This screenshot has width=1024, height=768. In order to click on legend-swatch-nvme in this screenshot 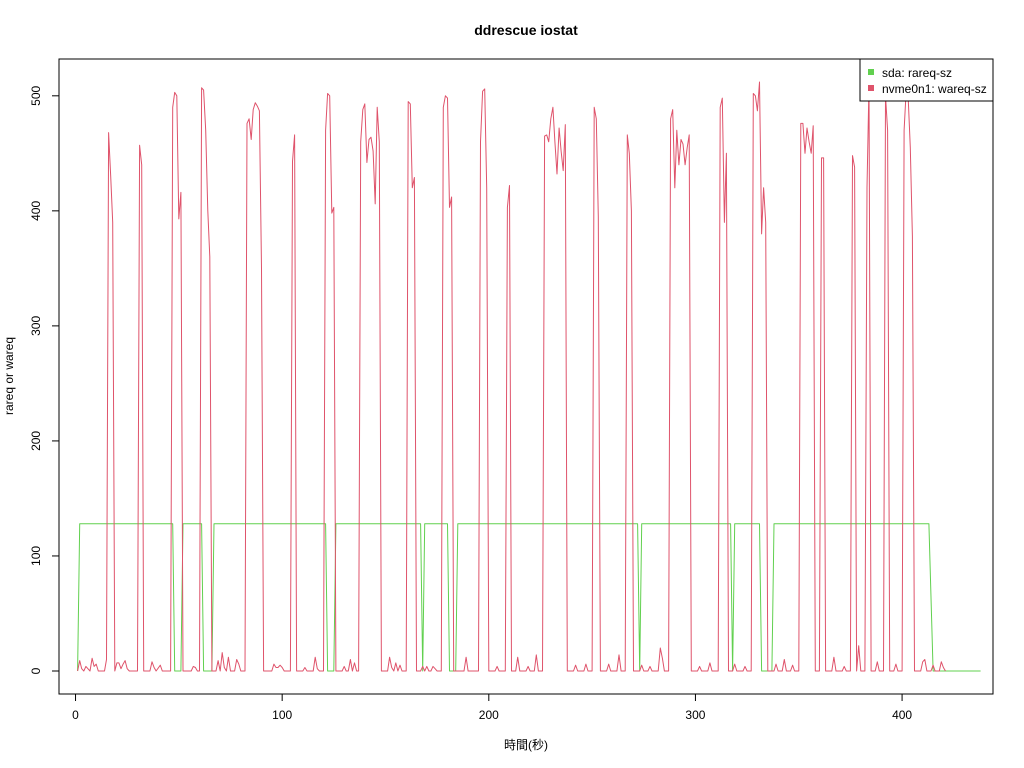, I will do `click(871, 88)`.